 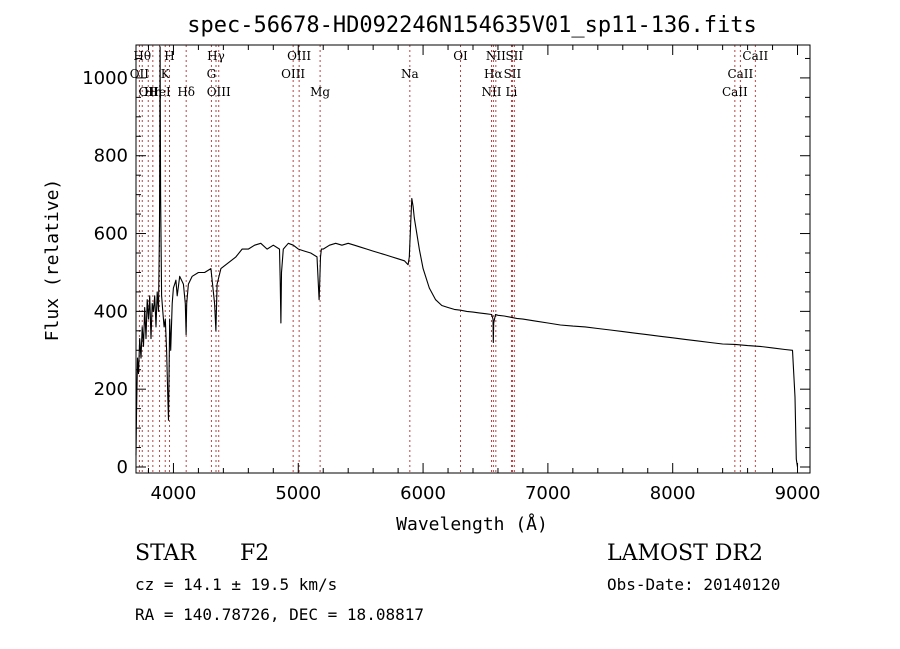 I want to click on x-axis-label: Wavelength (Å), so click(x=472, y=524).